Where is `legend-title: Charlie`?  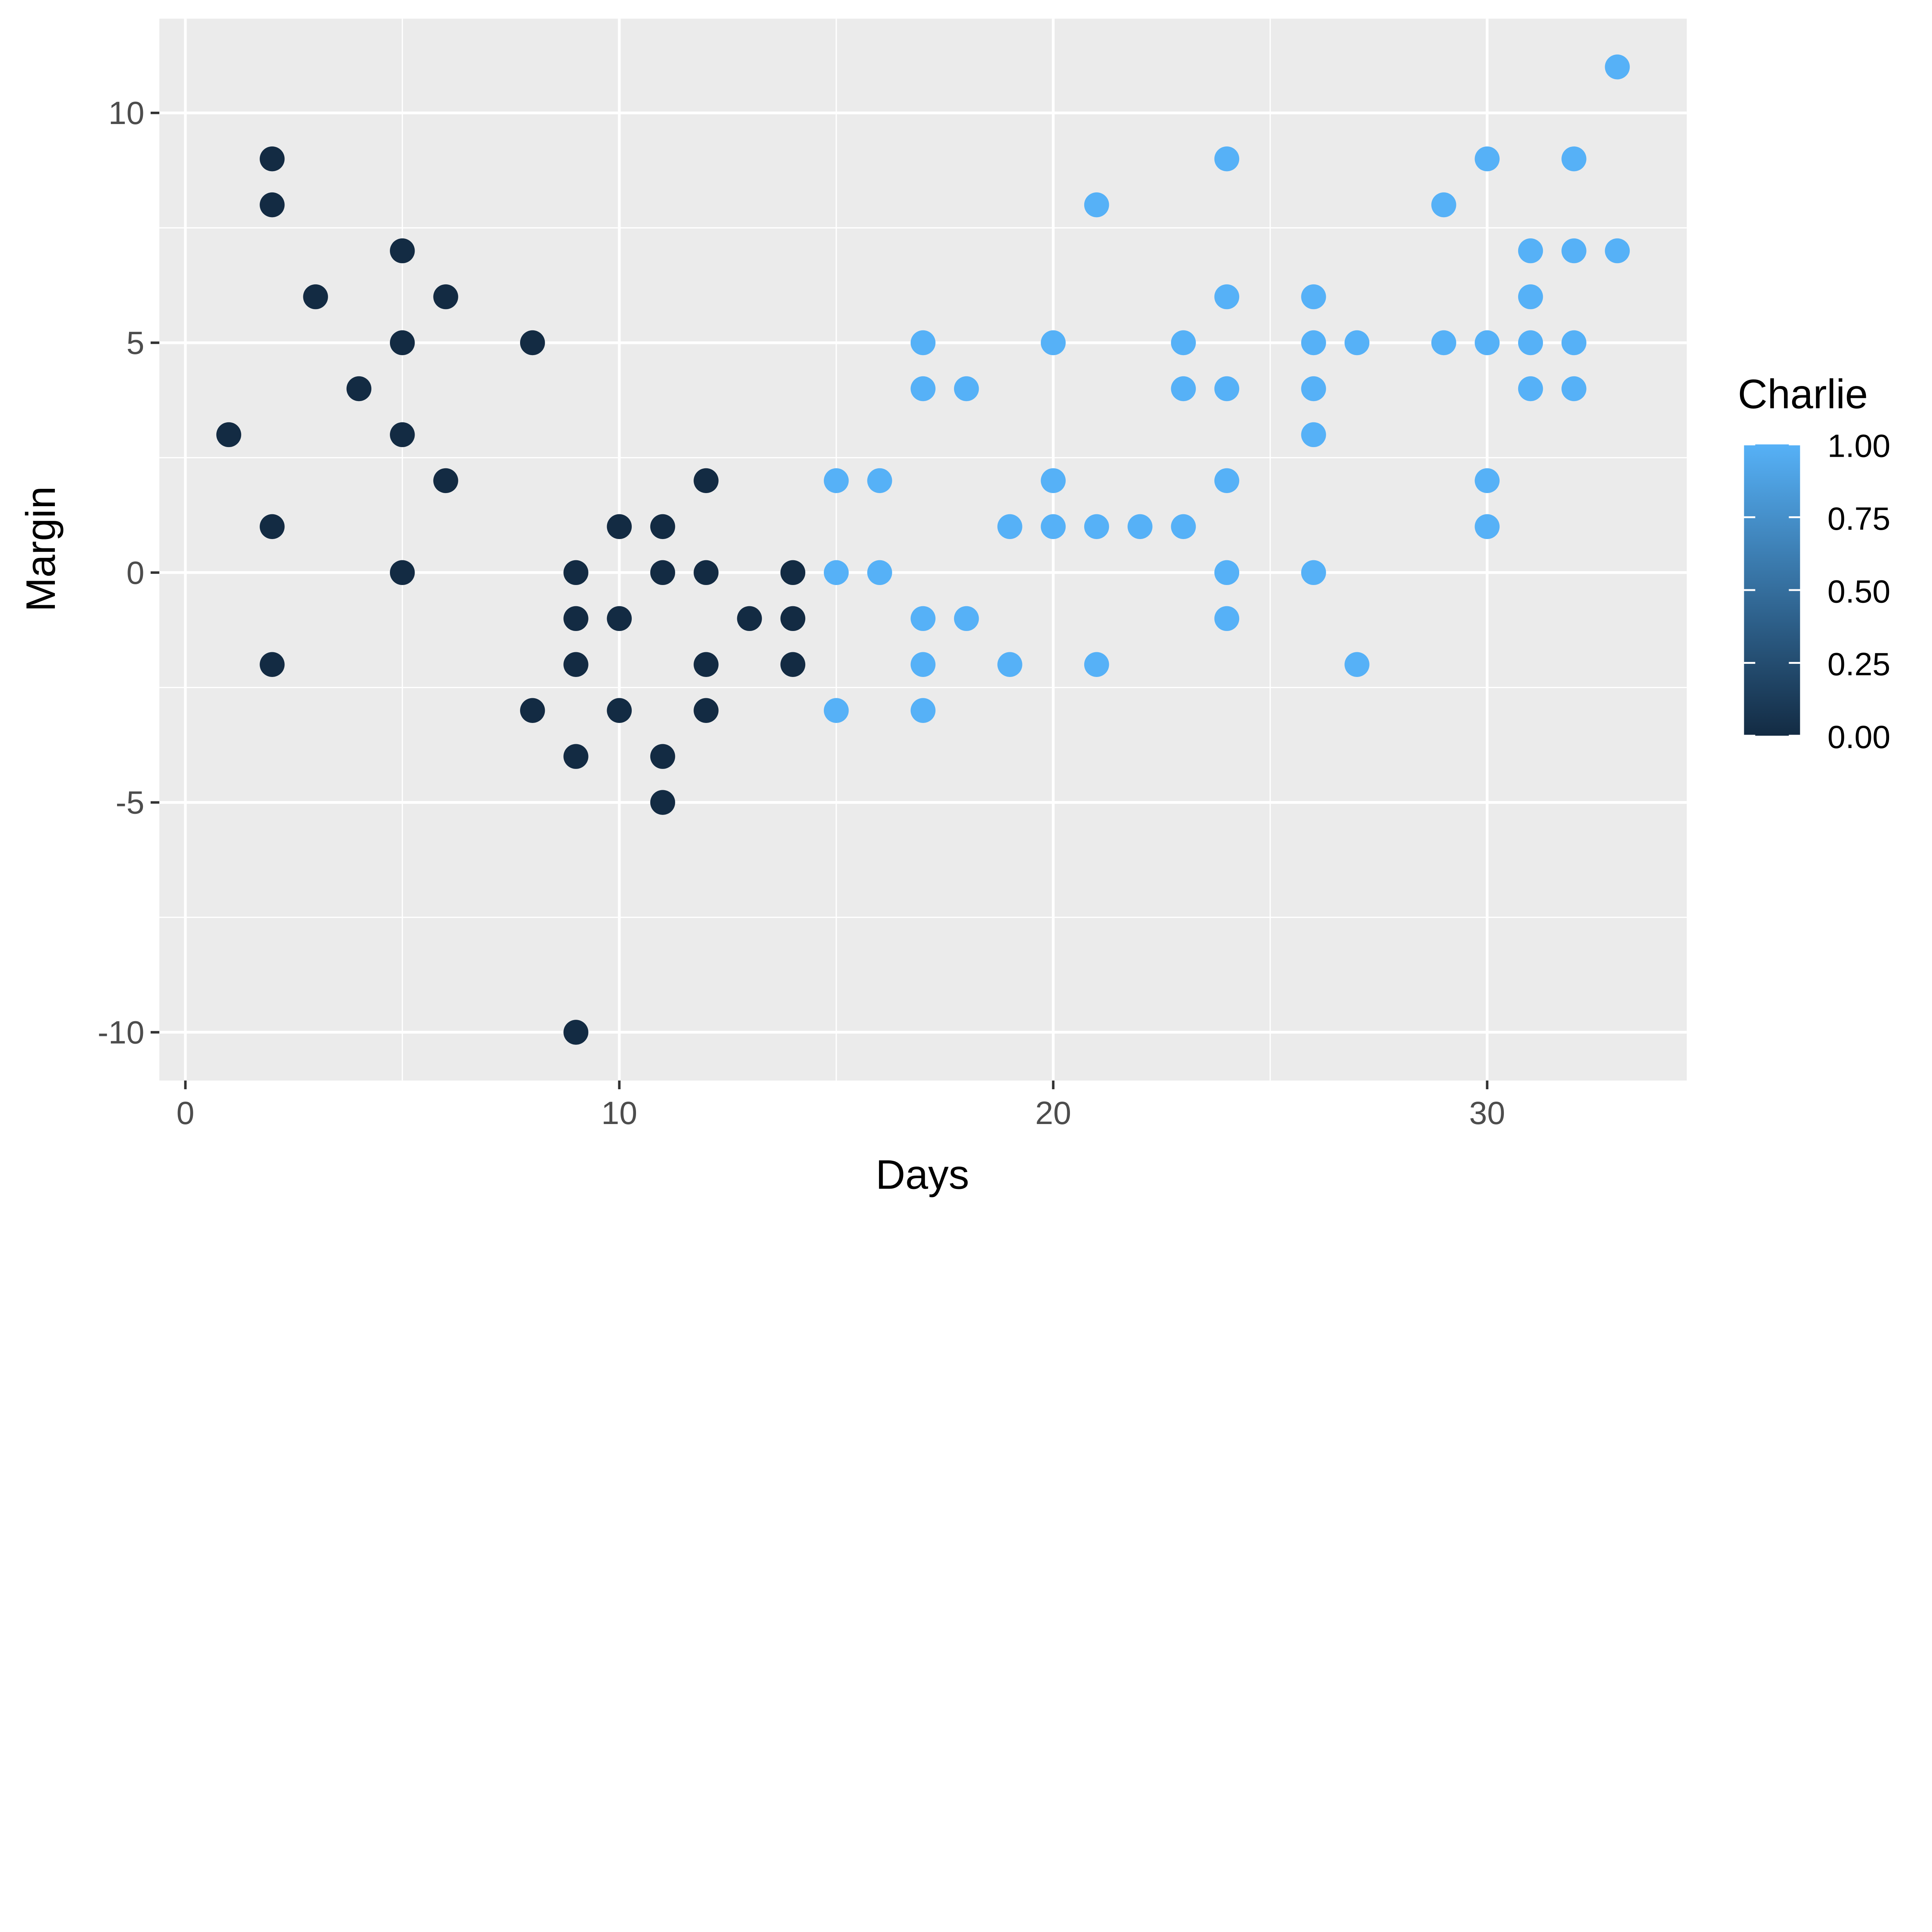
legend-title: Charlie is located at coordinates (1803, 394).